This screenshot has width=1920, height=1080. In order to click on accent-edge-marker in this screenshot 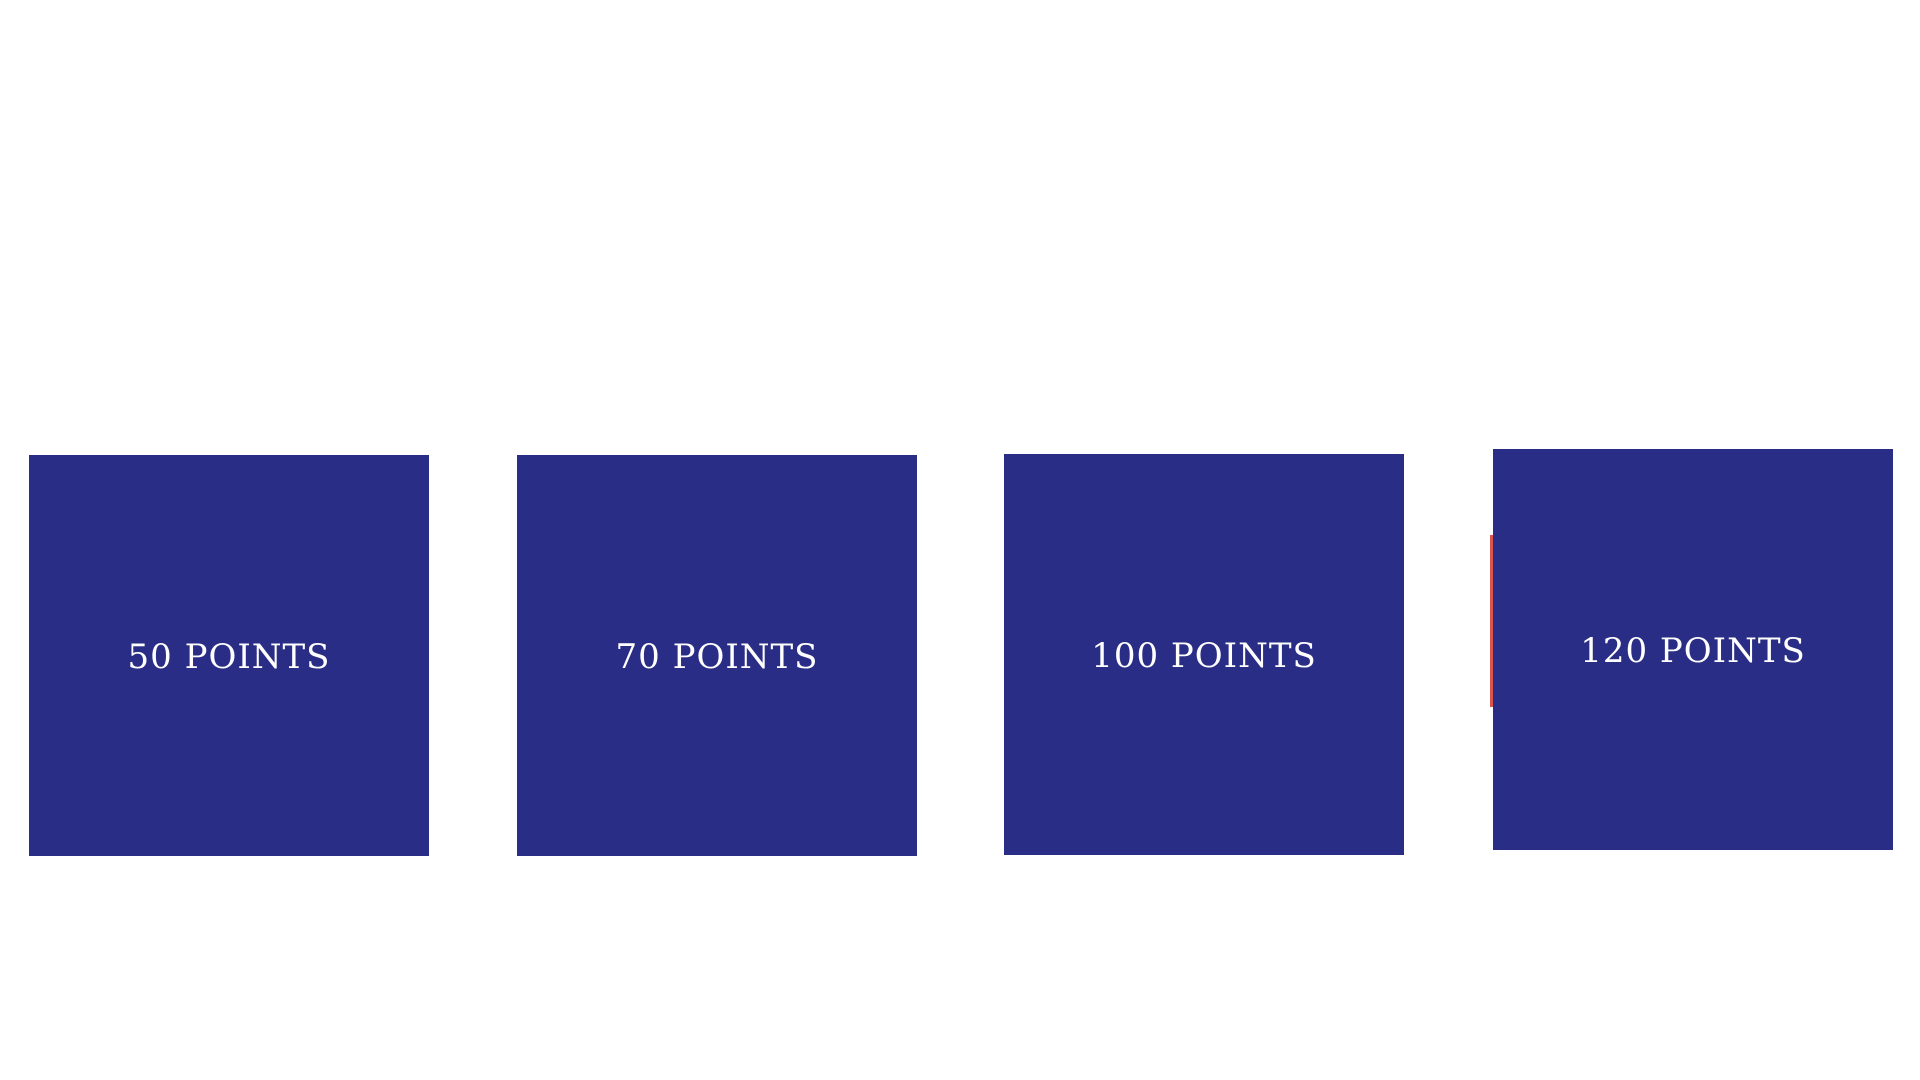, I will do `click(1491, 621)`.